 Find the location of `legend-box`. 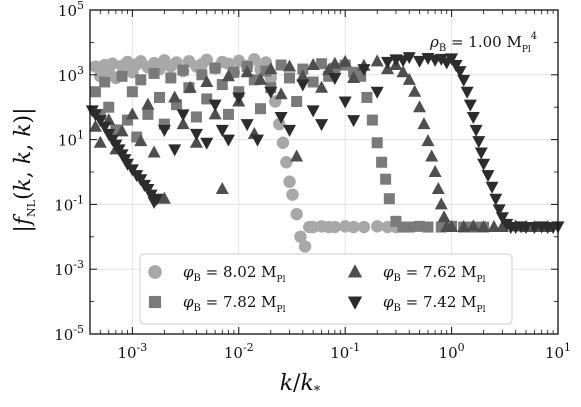

legend-box is located at coordinates (326, 289).